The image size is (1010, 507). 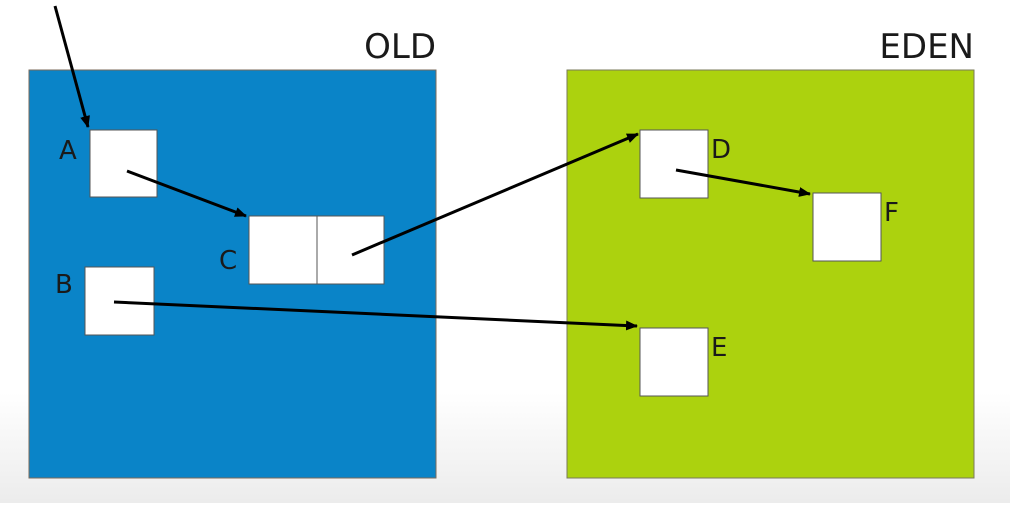 I want to click on eden-region-label: EDEN, so click(x=926, y=47).